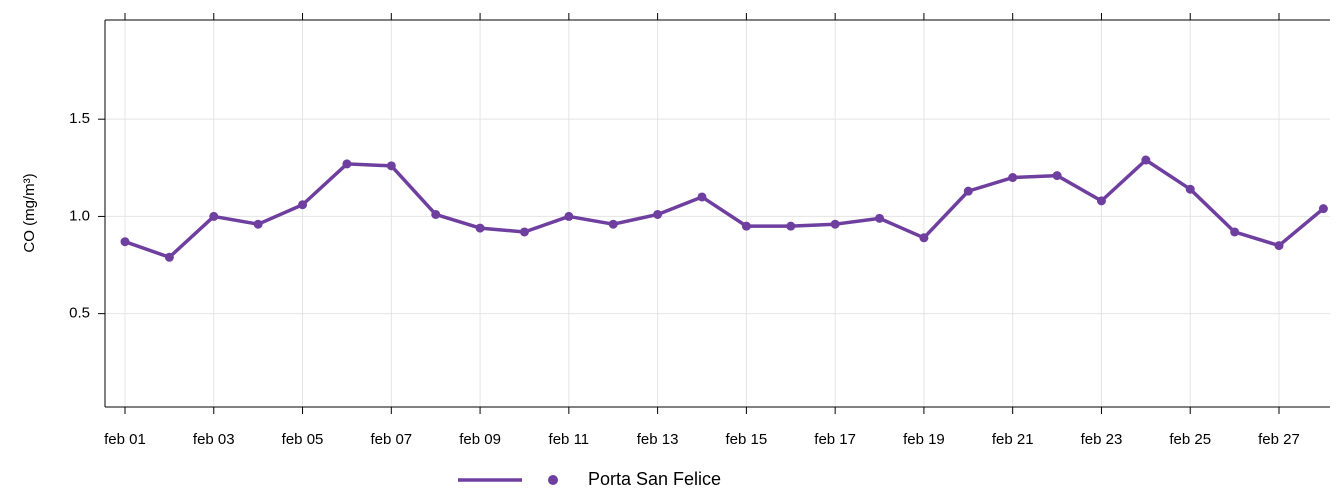 Image resolution: width=1337 pixels, height=493 pixels. What do you see at coordinates (1013, 439) in the screenshot?
I see `x-tick-label: feb 21` at bounding box center [1013, 439].